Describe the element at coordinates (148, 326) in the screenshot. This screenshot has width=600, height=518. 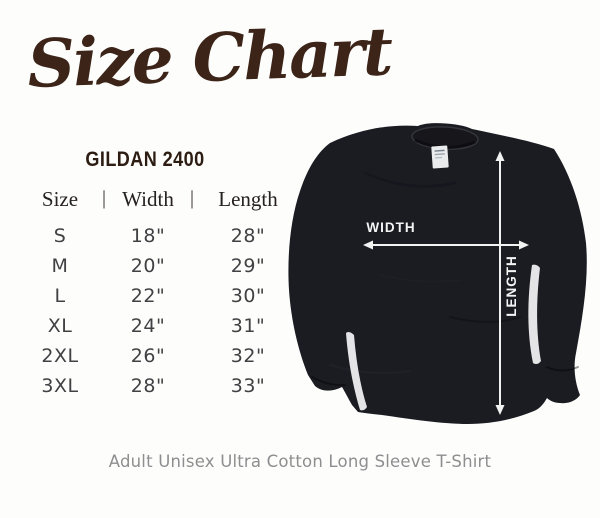
I see `cell-width: 24"` at that location.